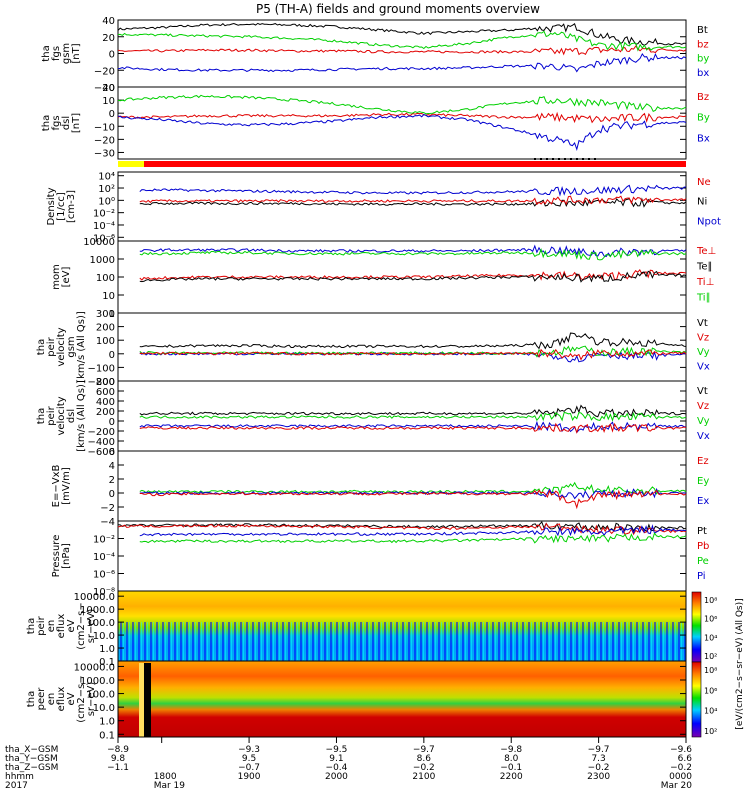 This screenshot has height=800, width=750. Describe the element at coordinates (703, 461) in the screenshot. I see `legend-entry: Ez` at that location.